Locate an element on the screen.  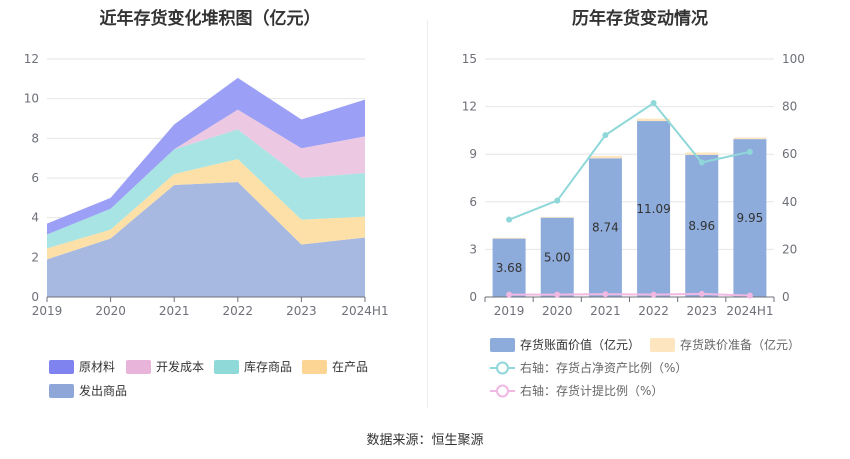
right-x-tick-label: 2022 is located at coordinates (653, 311).